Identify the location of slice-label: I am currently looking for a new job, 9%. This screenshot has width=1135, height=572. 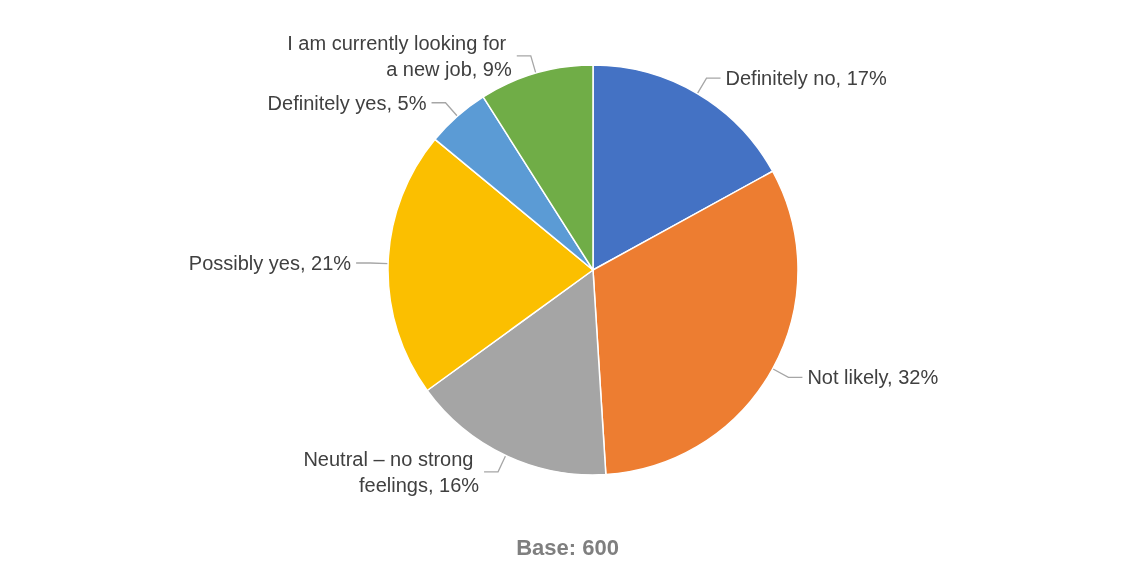
(399, 55).